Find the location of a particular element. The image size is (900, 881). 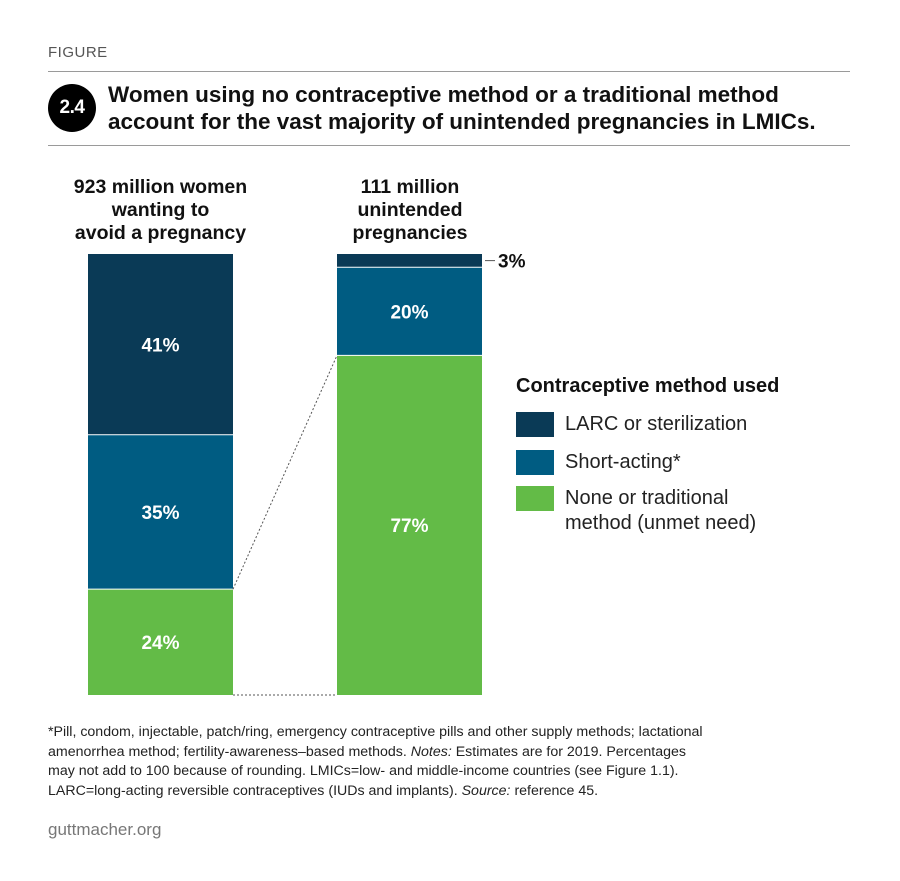

right-column-heading: 111 million unintended pregnancies is located at coordinates (410, 210).